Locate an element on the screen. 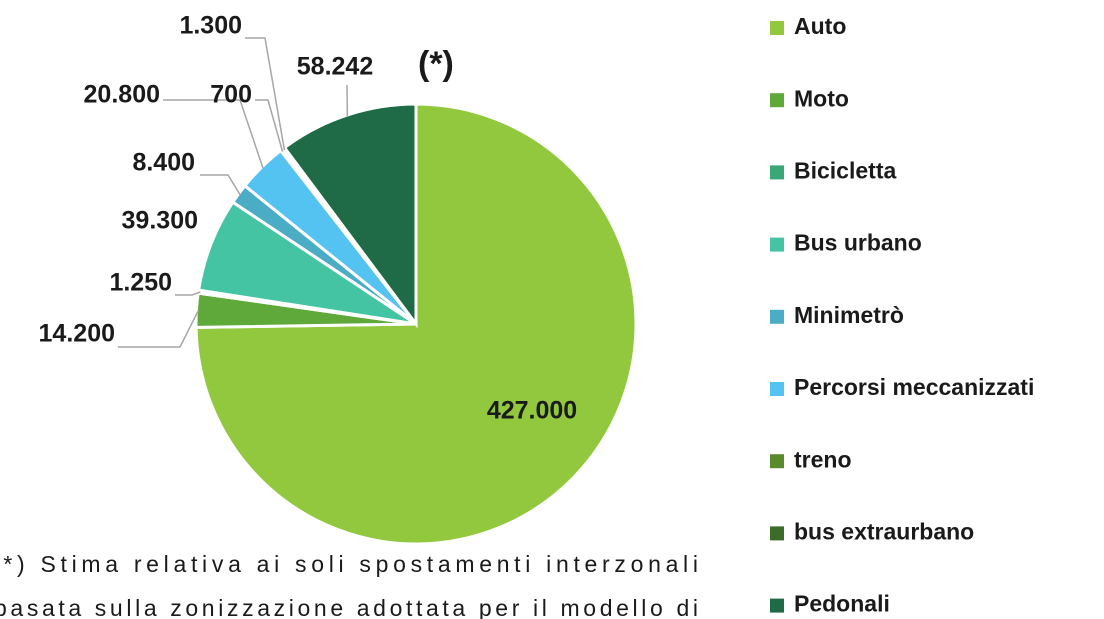 This screenshot has height=619, width=1104. data-label: 58.242 is located at coordinates (335, 67).